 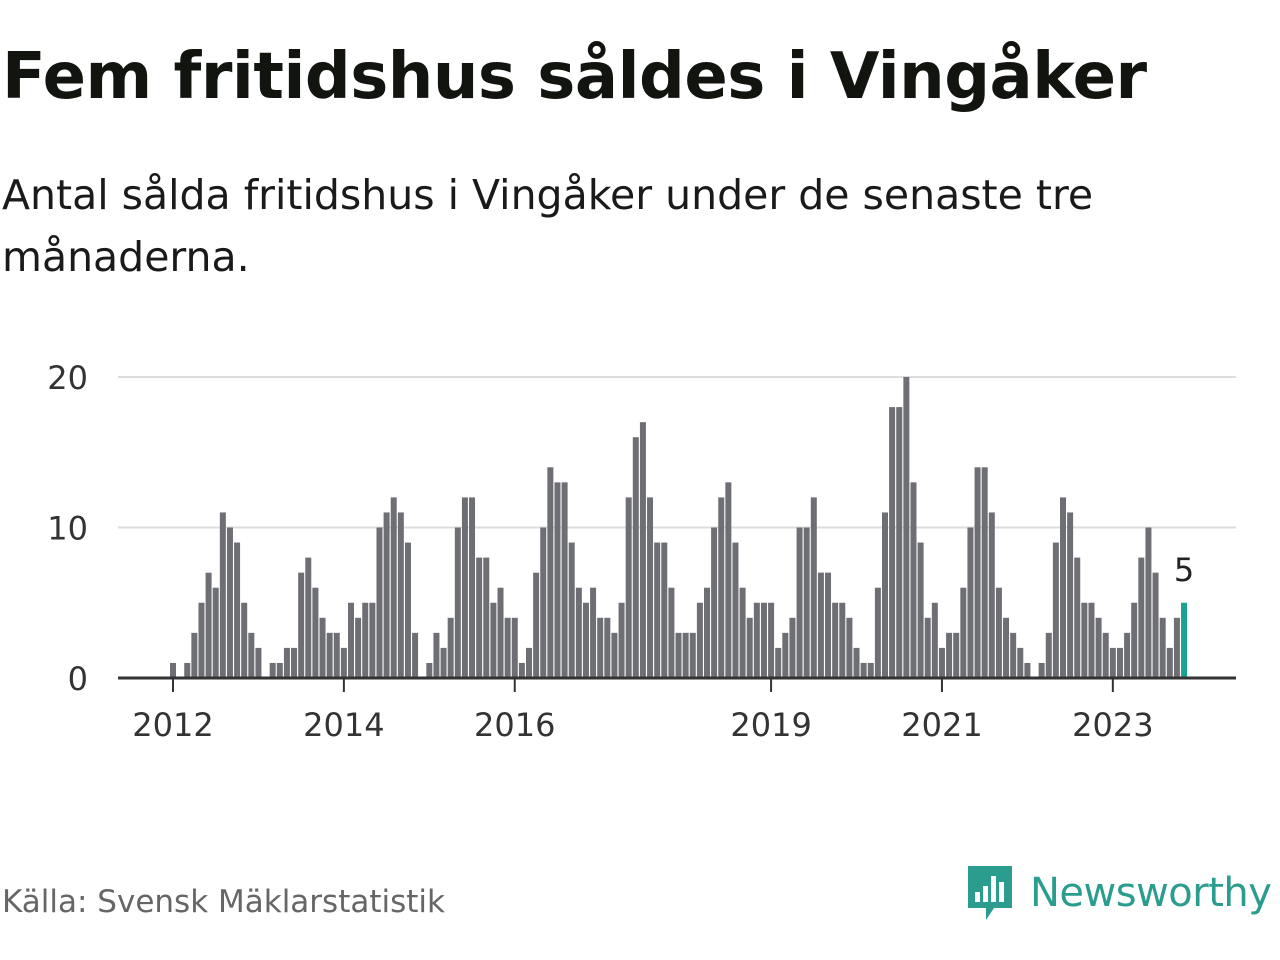 I want to click on y-tick-label: 20, so click(x=67, y=378).